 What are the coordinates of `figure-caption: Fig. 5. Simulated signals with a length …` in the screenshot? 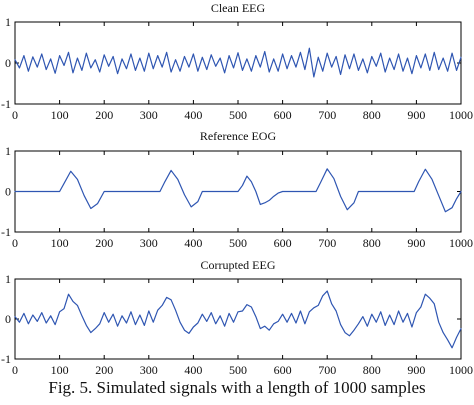 It's located at (237, 387).